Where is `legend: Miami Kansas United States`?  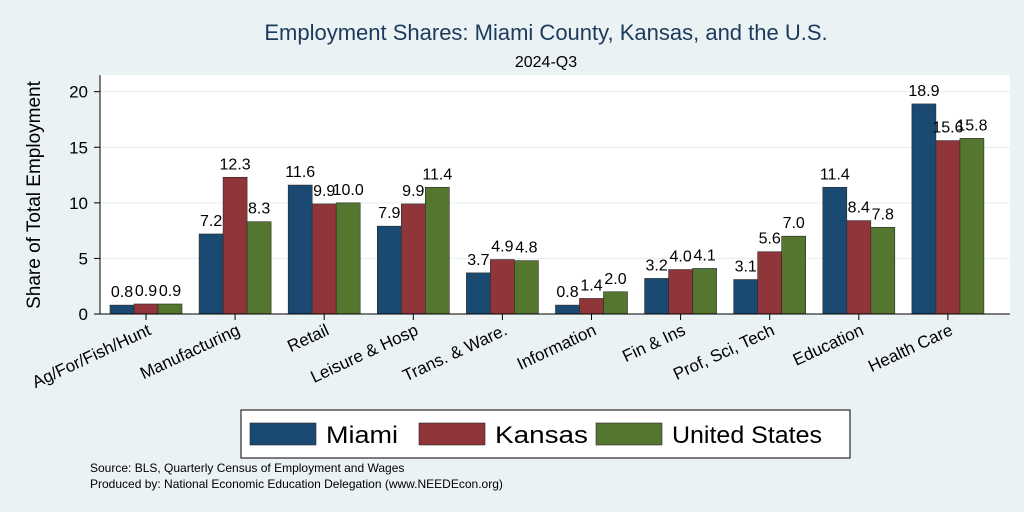
legend: Miami Kansas United States is located at coordinates (545, 434).